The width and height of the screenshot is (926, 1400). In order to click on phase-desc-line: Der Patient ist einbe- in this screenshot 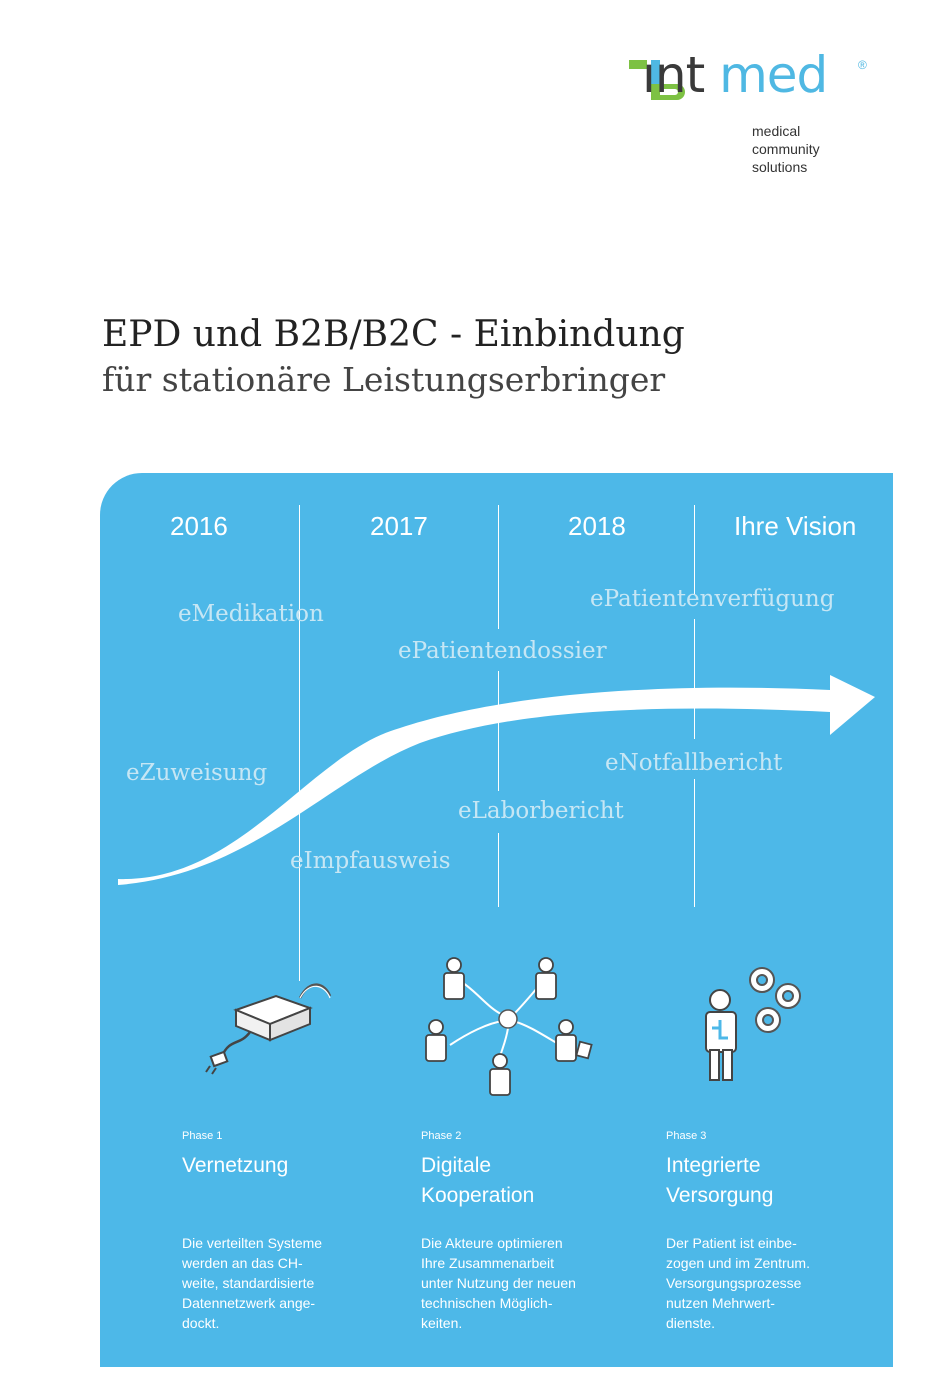, I will do `click(731, 1243)`.